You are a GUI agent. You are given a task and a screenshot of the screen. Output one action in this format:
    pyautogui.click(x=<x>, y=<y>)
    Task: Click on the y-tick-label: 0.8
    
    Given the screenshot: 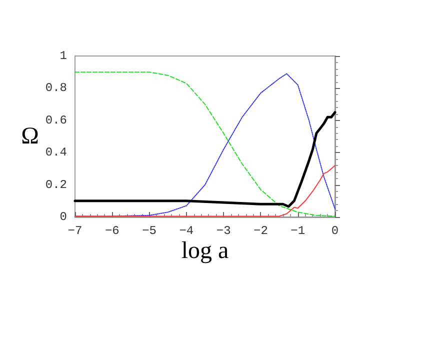 What is the action you would take?
    pyautogui.click(x=56, y=88)
    